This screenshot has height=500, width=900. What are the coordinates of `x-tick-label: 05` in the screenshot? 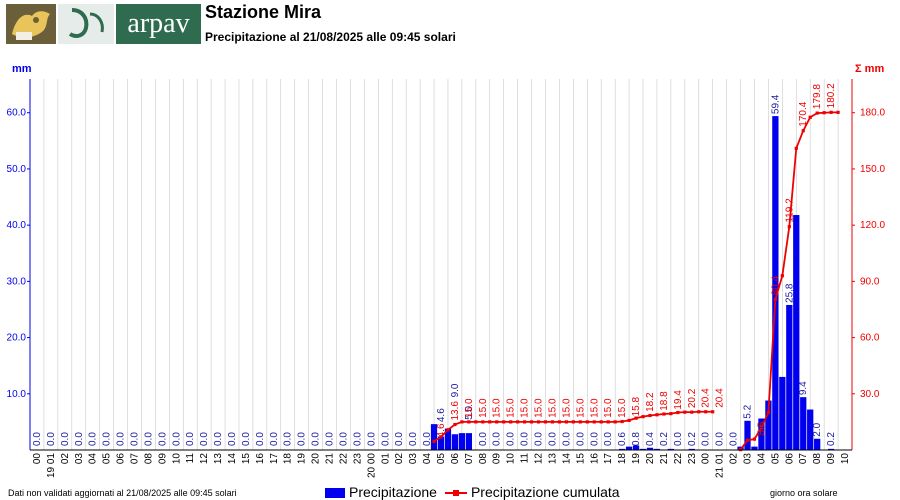 It's located at (775, 459).